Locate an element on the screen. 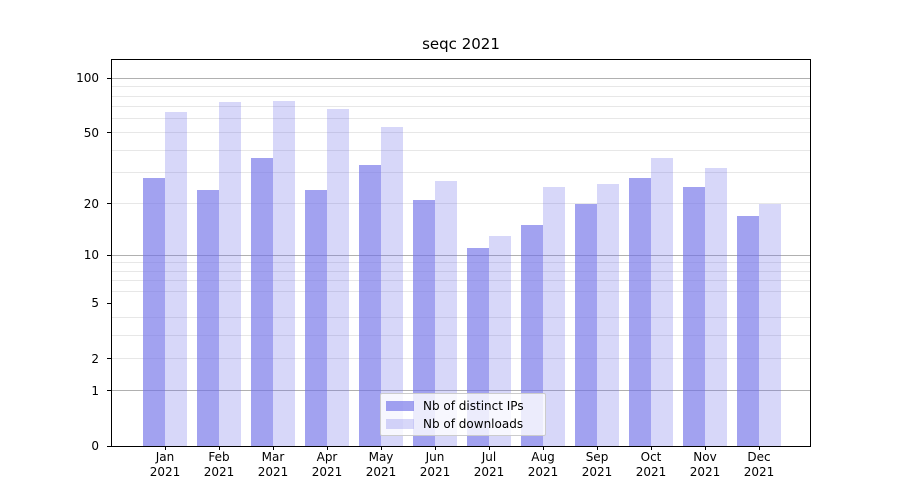  x-tick-label: Sep 2021 is located at coordinates (597, 465).